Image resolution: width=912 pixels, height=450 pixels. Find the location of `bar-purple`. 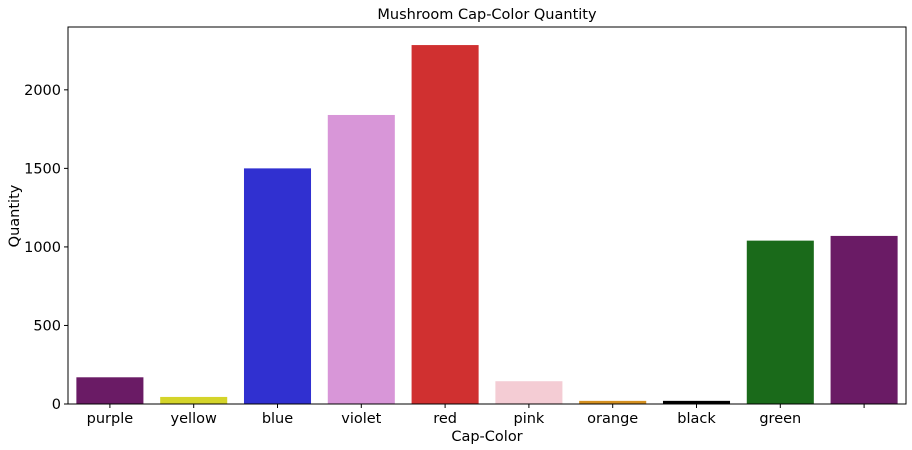

bar-purple is located at coordinates (110, 390).